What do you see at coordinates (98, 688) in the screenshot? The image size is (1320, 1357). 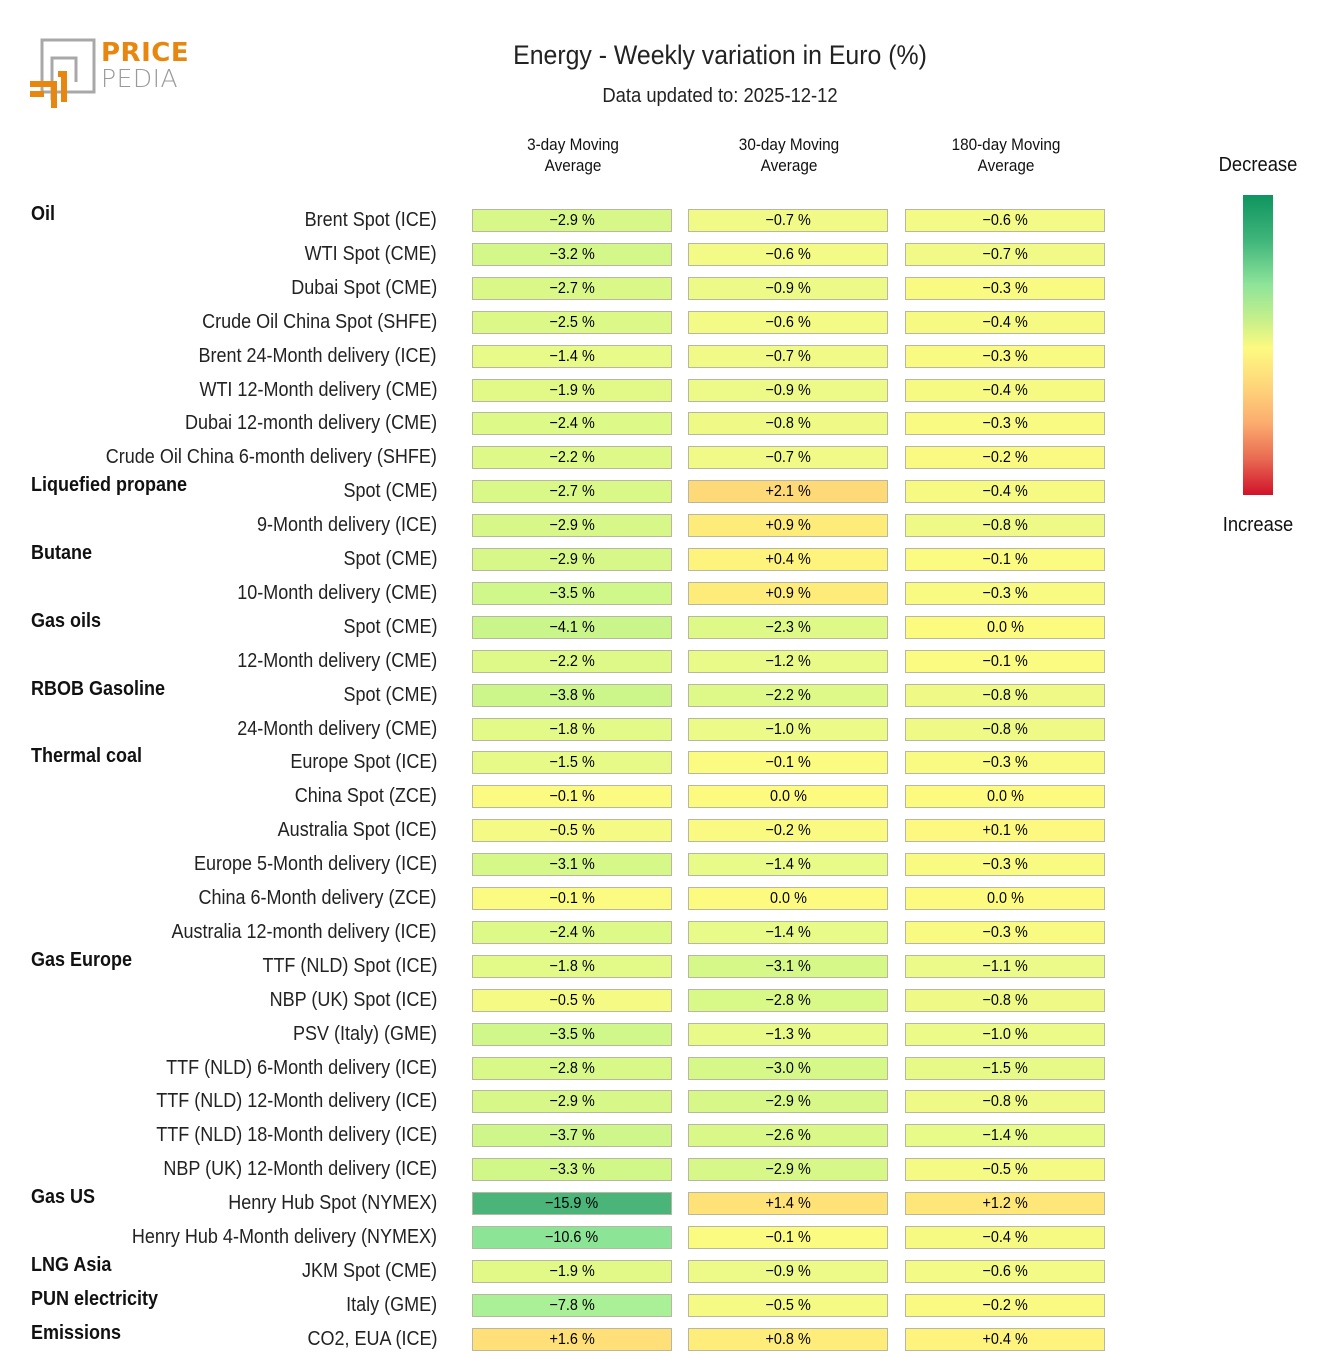 I see `group-label: RBOB Gasoline` at bounding box center [98, 688].